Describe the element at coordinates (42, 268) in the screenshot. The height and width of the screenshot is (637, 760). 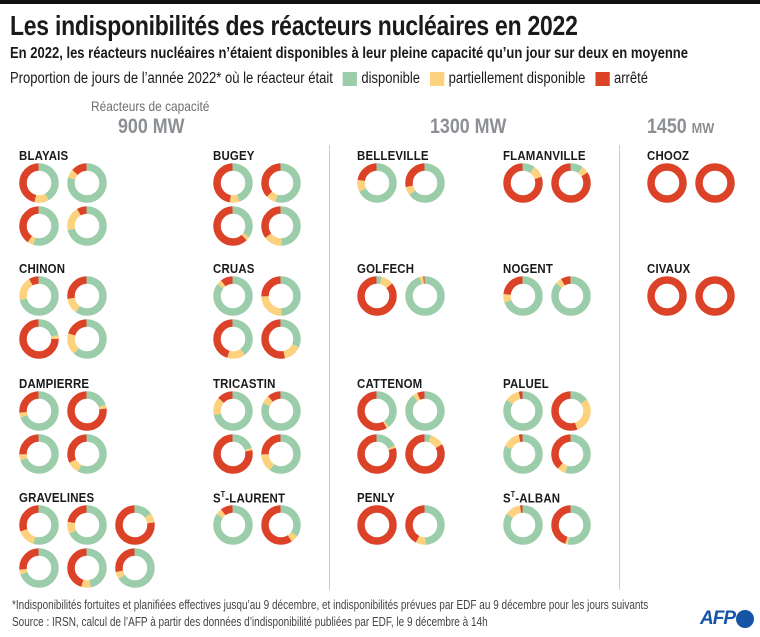
I see `plant-name: CHINON` at that location.